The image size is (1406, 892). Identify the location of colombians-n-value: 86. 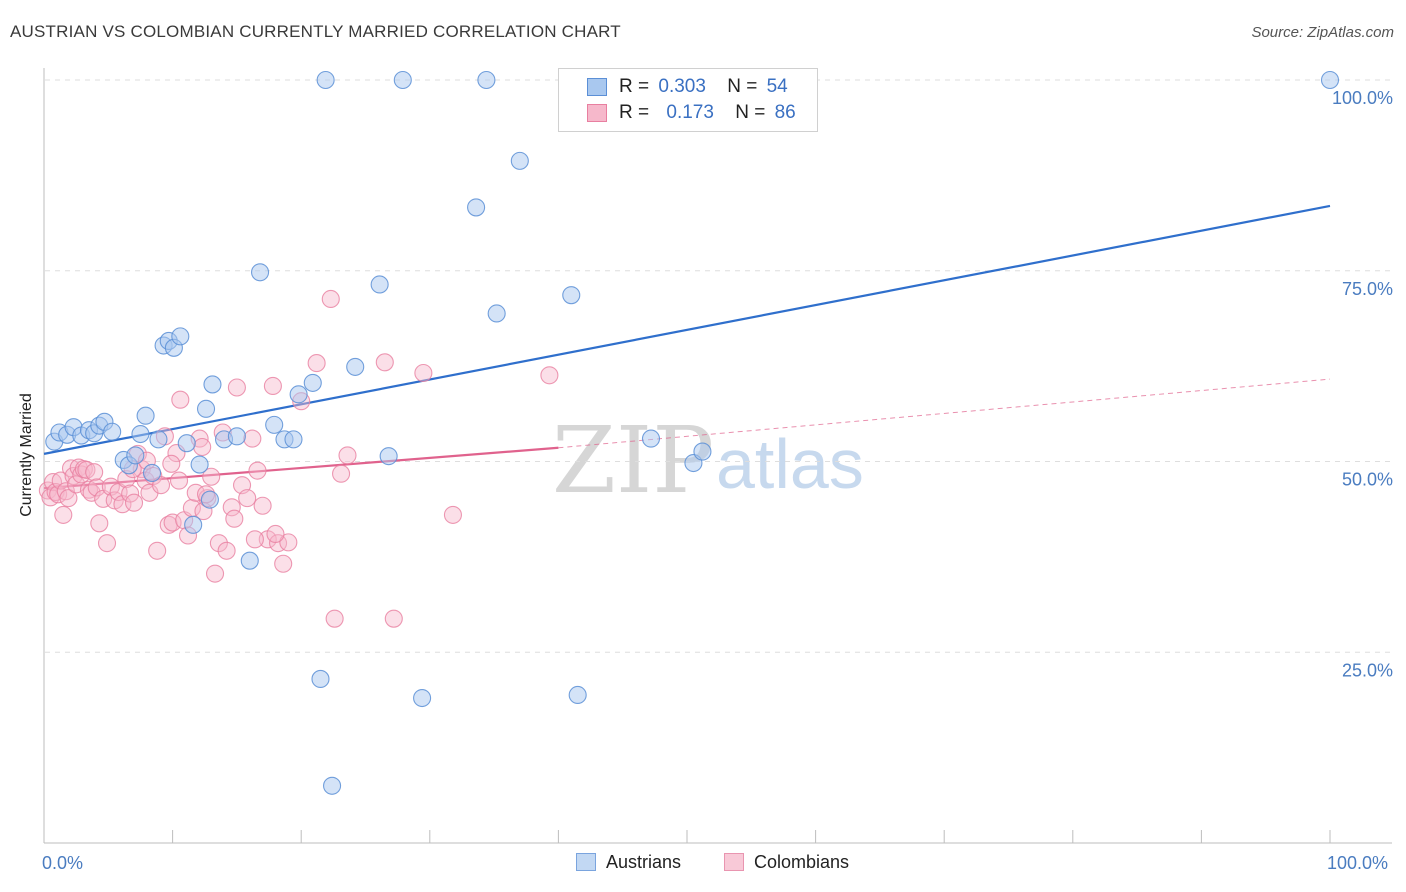
(785, 112).